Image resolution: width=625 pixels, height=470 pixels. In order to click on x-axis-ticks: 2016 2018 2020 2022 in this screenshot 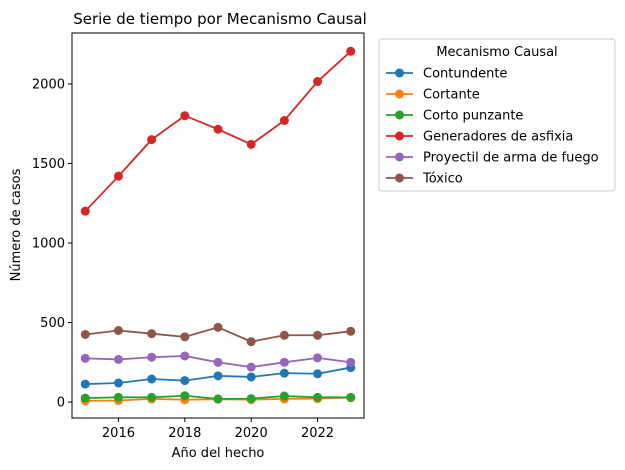, I will do `click(218, 429)`.